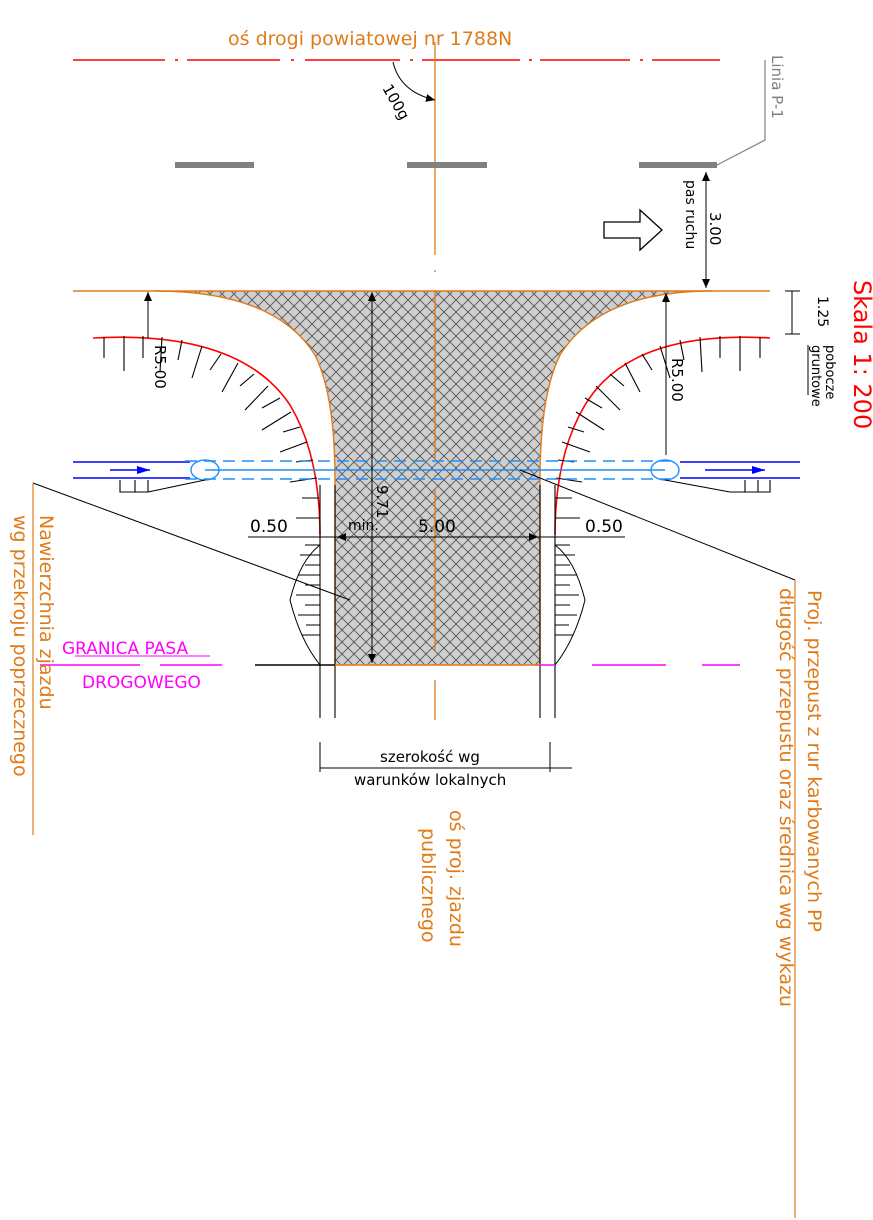 Image resolution: width=873 pixels, height=1220 pixels. Describe the element at coordinates (428, 885) in the screenshot. I see `driveway-axis-label-b: publicznego` at that location.